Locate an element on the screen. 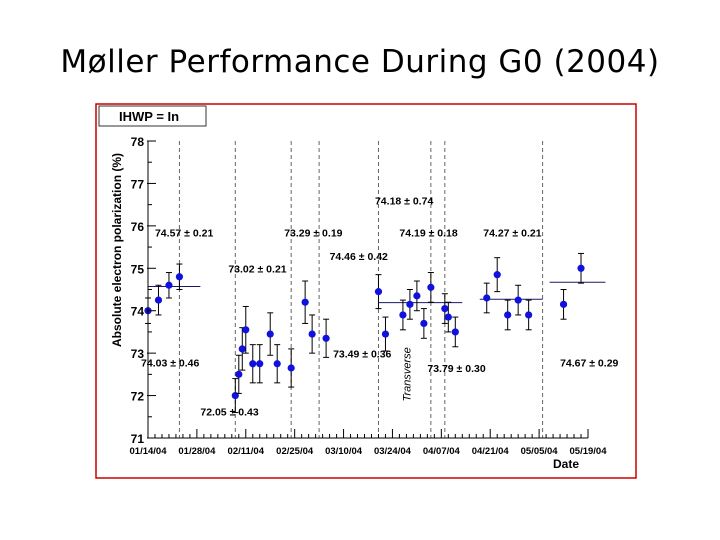  x-tick-label: 04/07/04 is located at coordinates (442, 451).